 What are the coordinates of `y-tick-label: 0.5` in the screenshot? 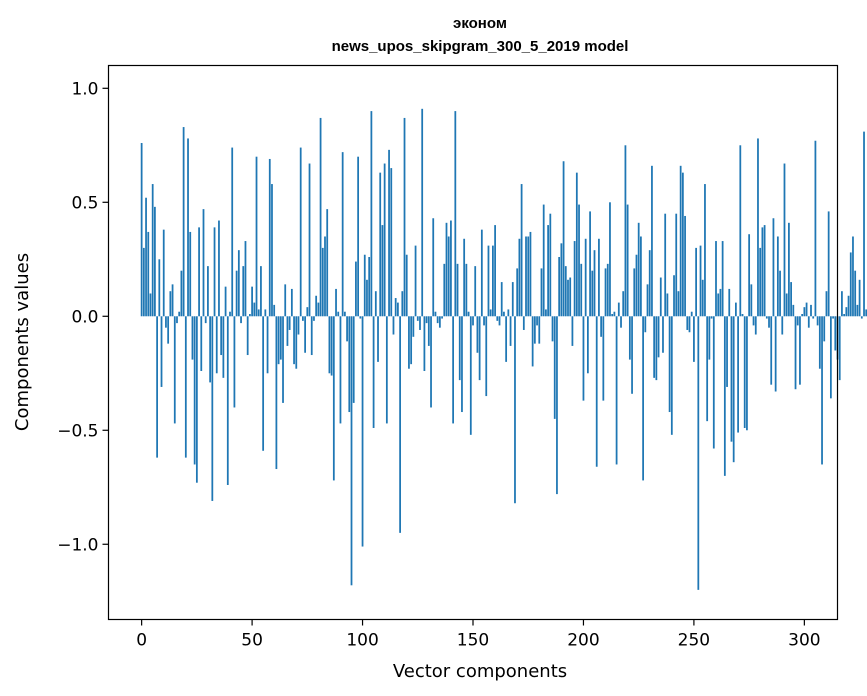 It's located at (84, 203).